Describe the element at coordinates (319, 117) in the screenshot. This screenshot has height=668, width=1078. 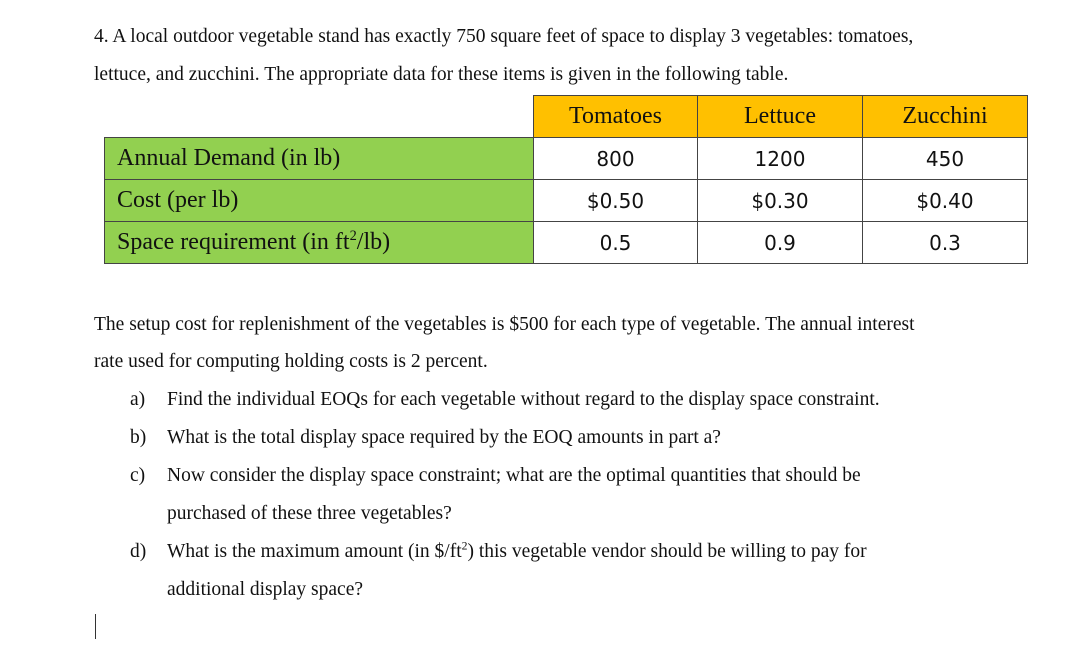
I see `empty-corner-cell` at that location.